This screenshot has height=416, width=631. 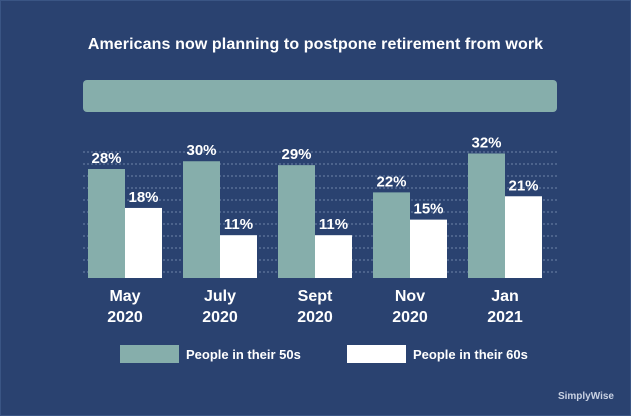 I want to click on x-tick-label: July, so click(x=220, y=296).